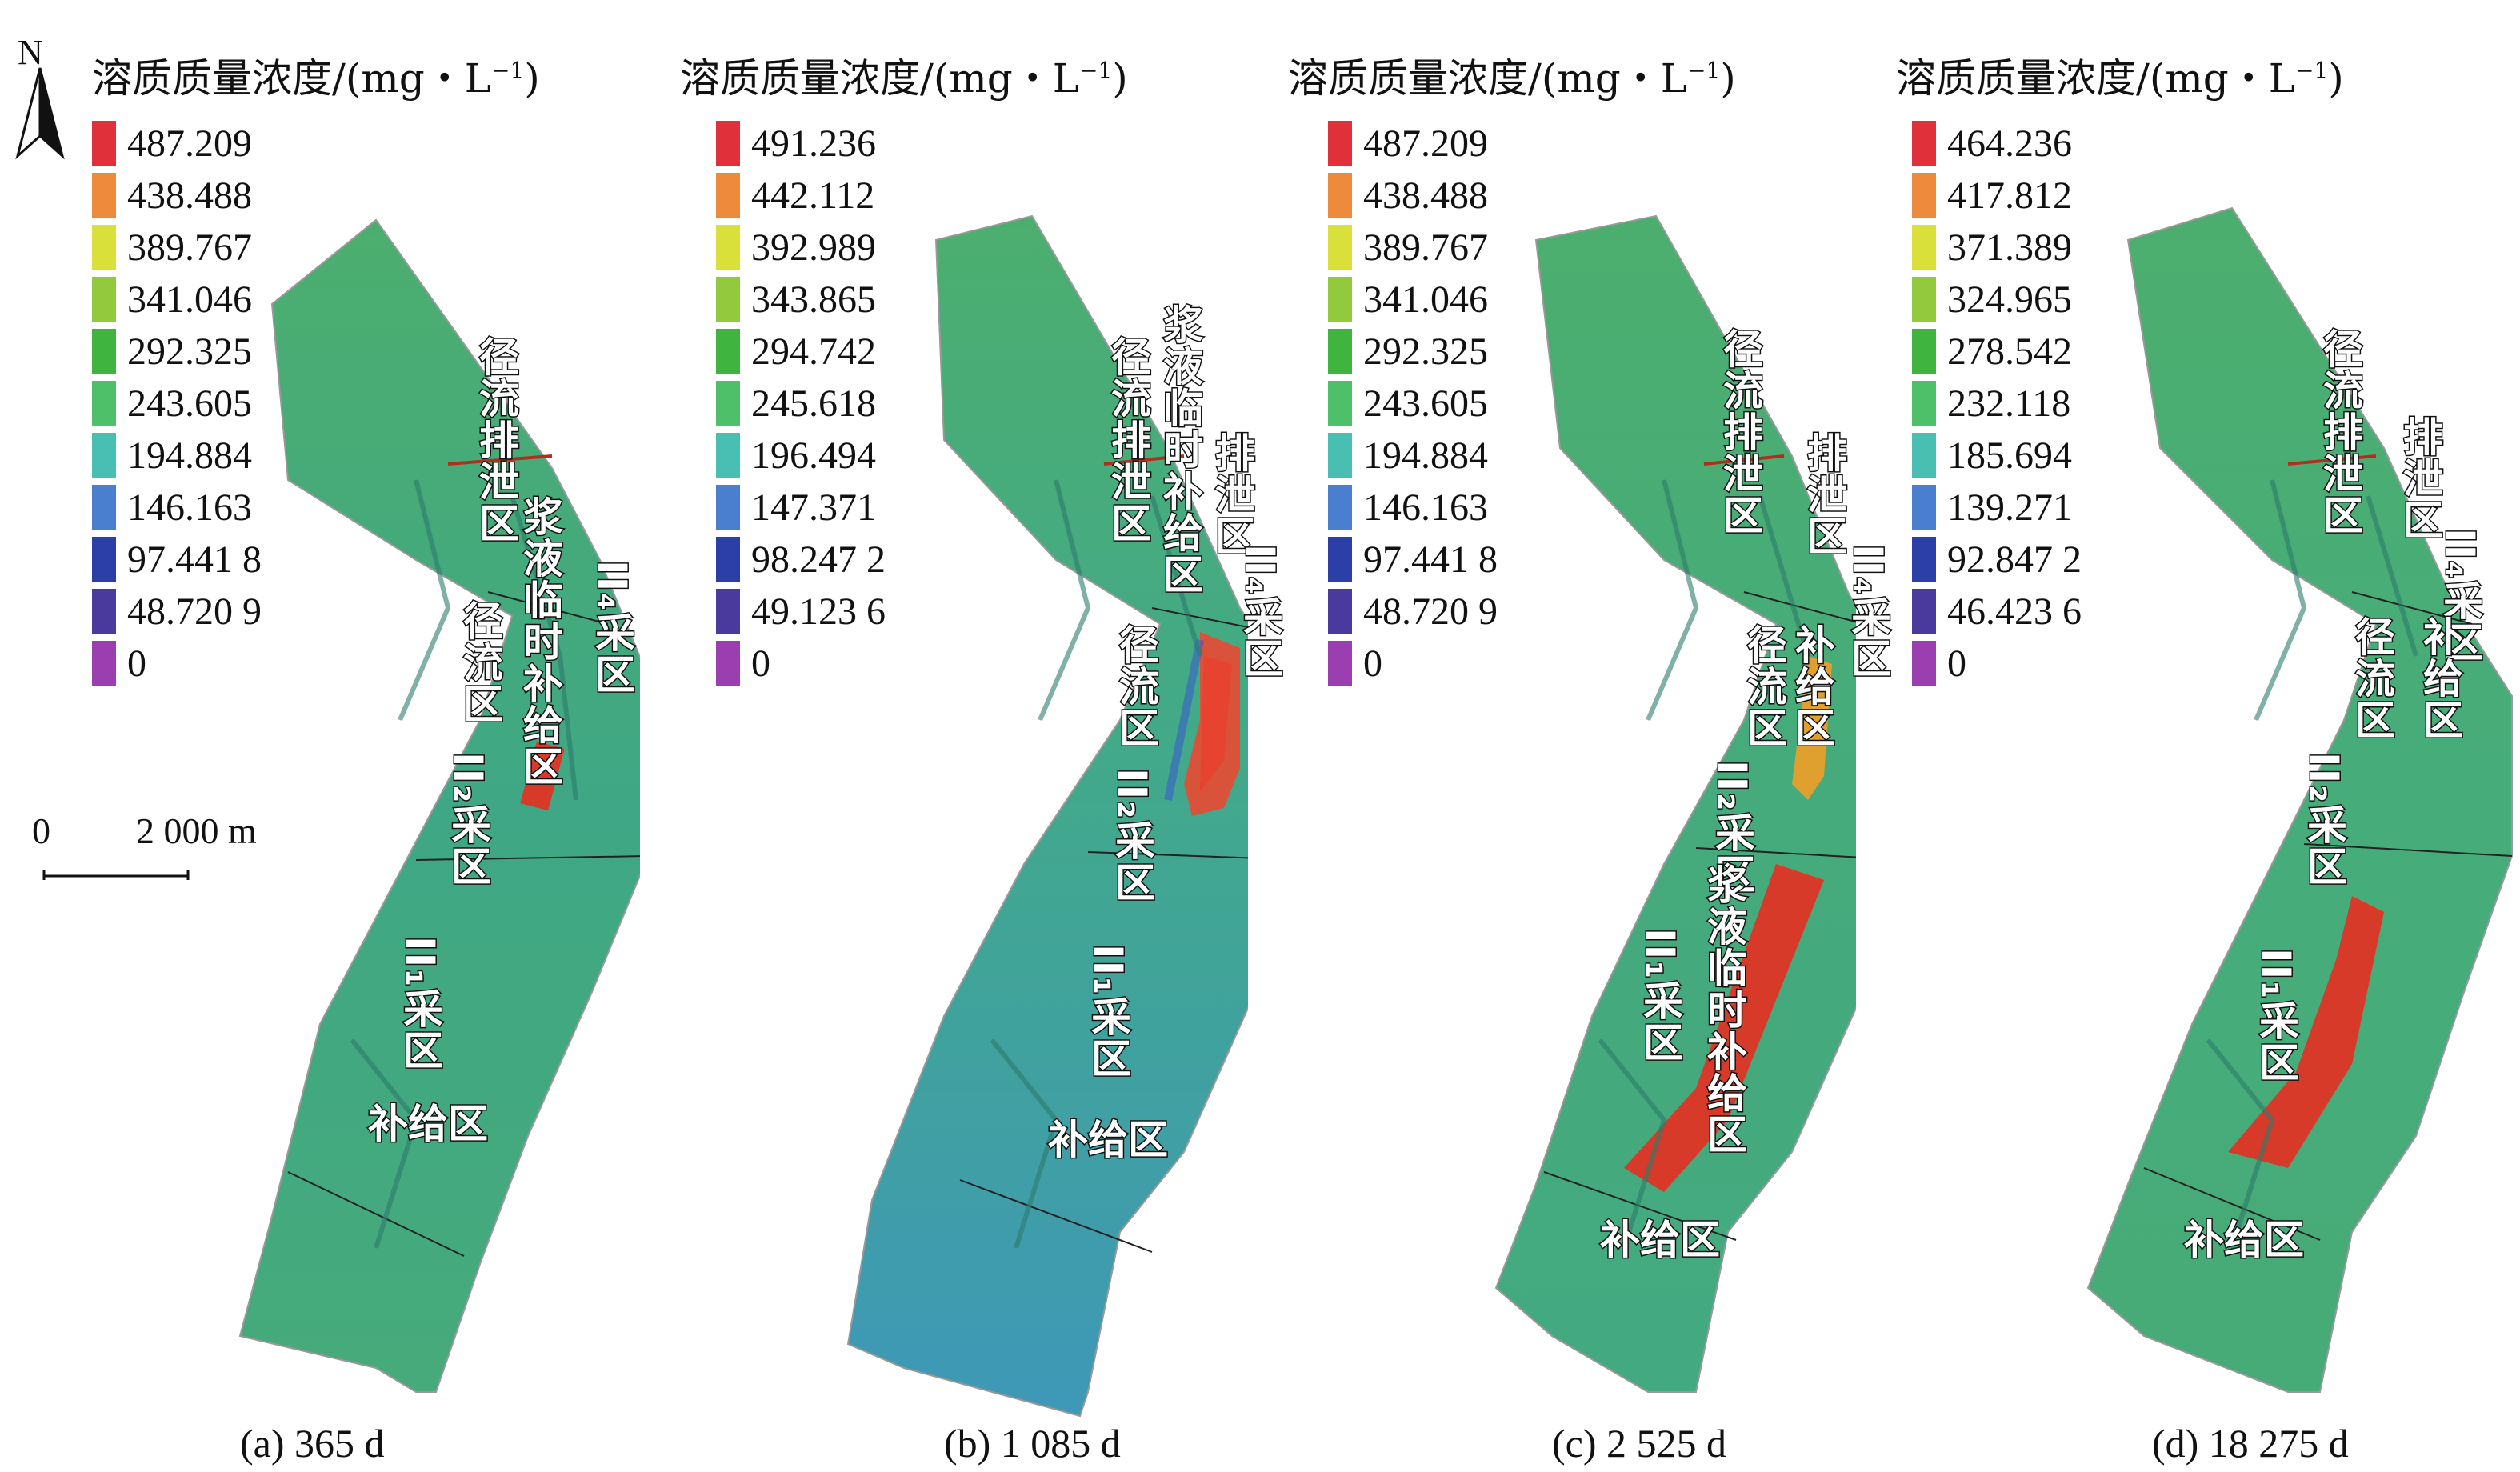 Image resolution: width=2520 pixels, height=1472 pixels. Describe the element at coordinates (40, 113) in the screenshot. I see `north-arrow-icon` at that location.